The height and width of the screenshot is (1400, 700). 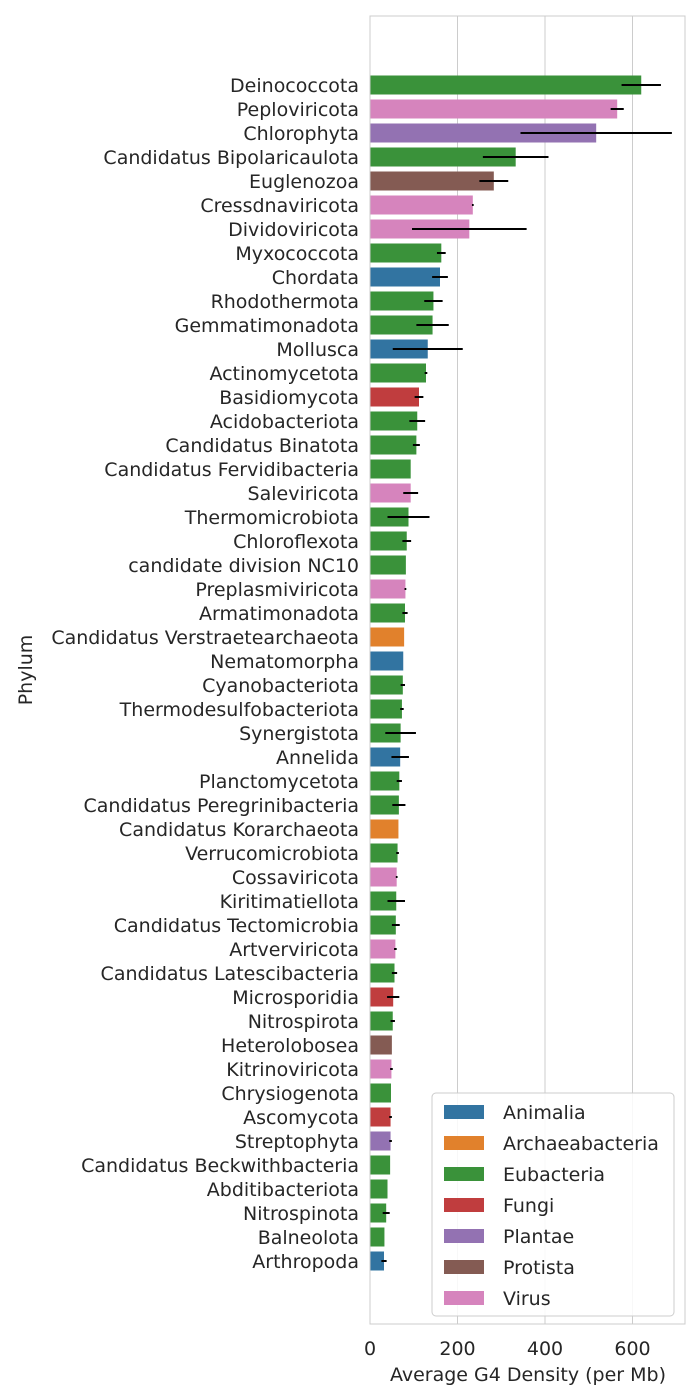 I want to click on legend-label: Archaeabacteria, so click(x=581, y=1144).